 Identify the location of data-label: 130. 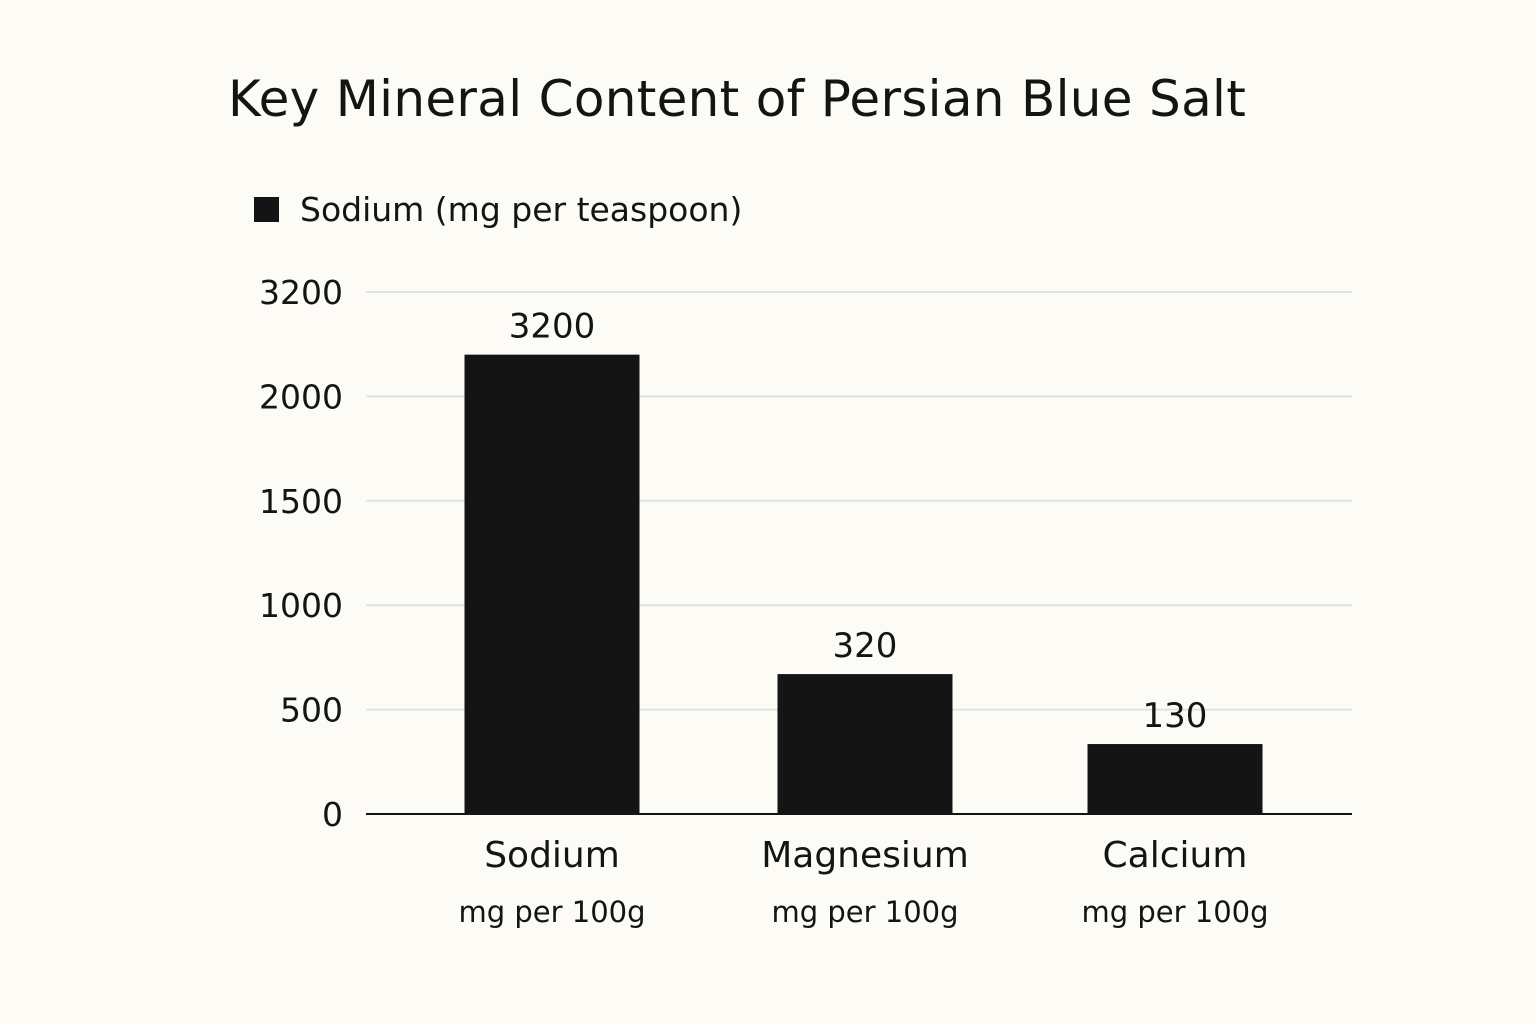
(1175, 716).